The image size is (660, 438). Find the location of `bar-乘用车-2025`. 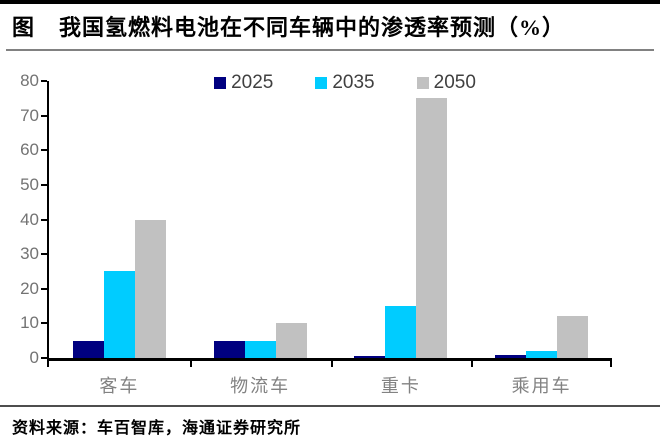

bar-乘用车-2025 is located at coordinates (511, 356).